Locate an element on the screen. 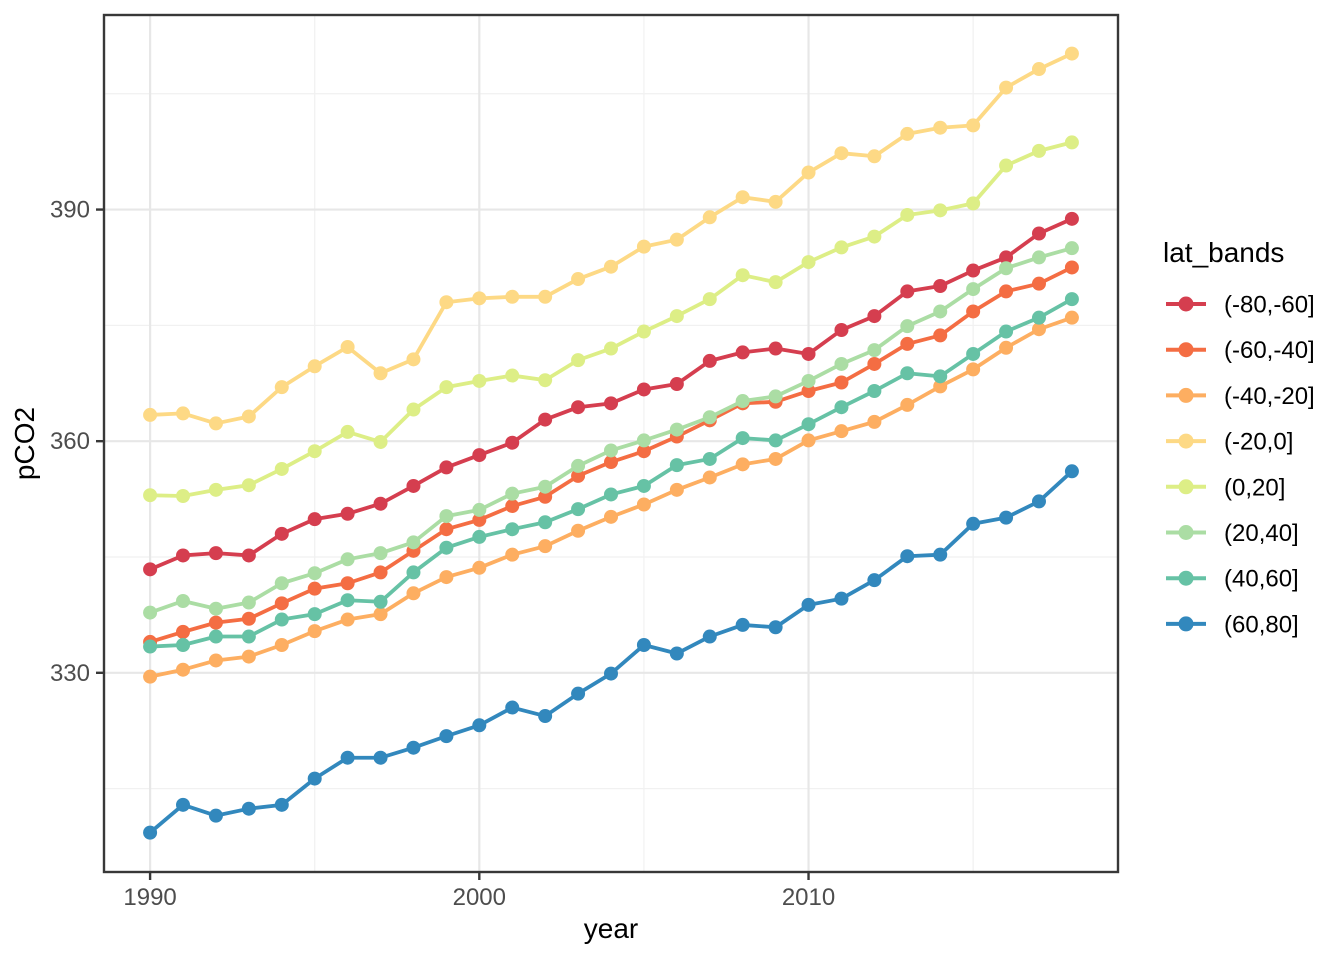 The image size is (1344, 960). legend-item-label: (0,20] is located at coordinates (1254, 487).